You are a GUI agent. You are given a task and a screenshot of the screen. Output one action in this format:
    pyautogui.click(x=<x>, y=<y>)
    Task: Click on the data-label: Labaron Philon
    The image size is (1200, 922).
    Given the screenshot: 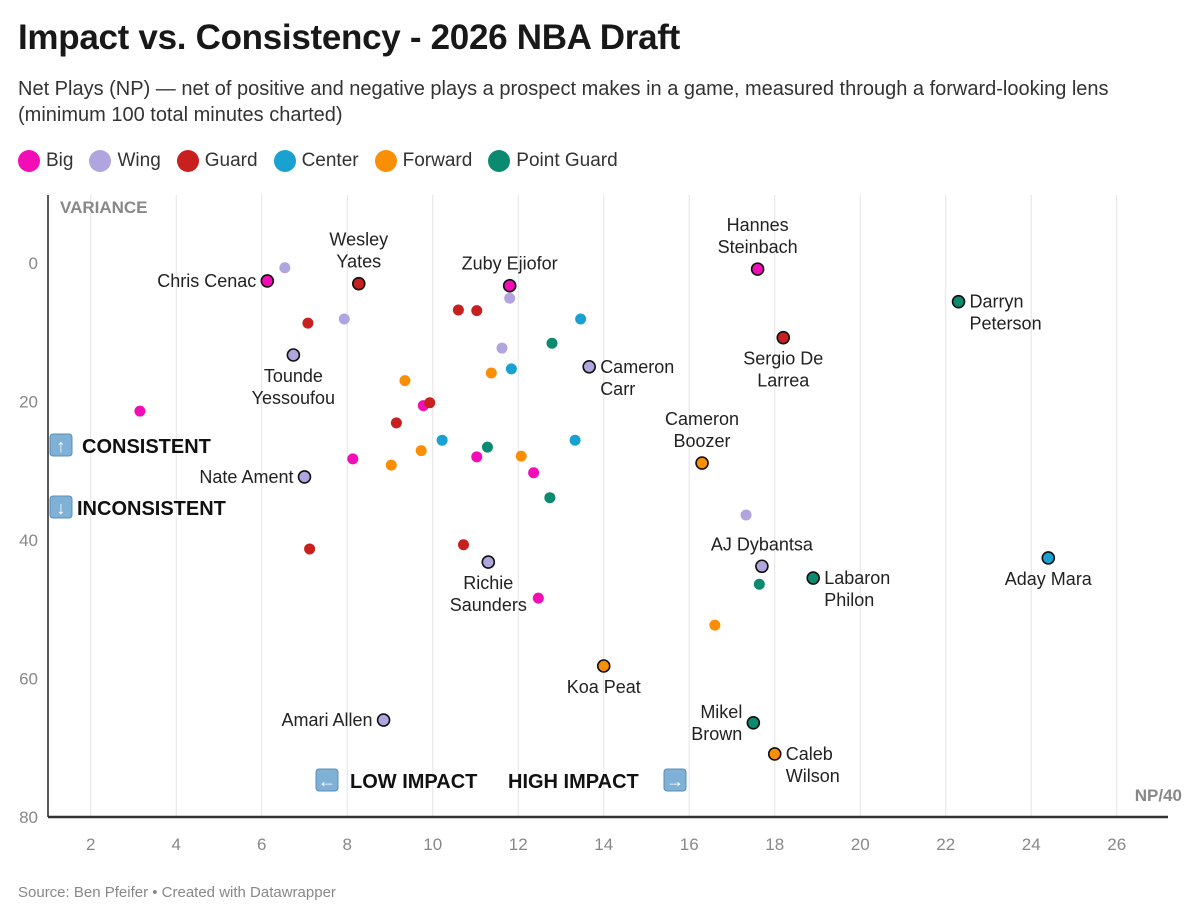 What is the action you would take?
    pyautogui.click(x=857, y=589)
    